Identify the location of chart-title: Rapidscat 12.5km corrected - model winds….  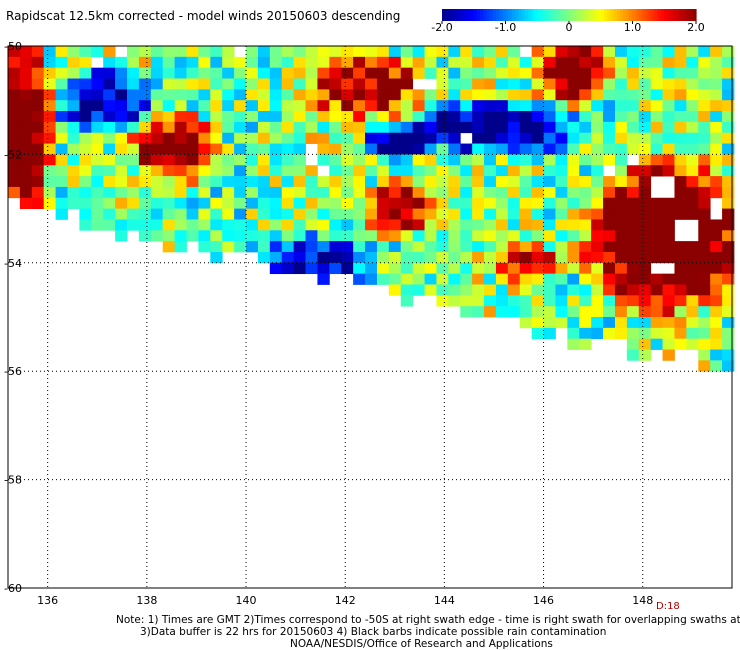
(203, 16).